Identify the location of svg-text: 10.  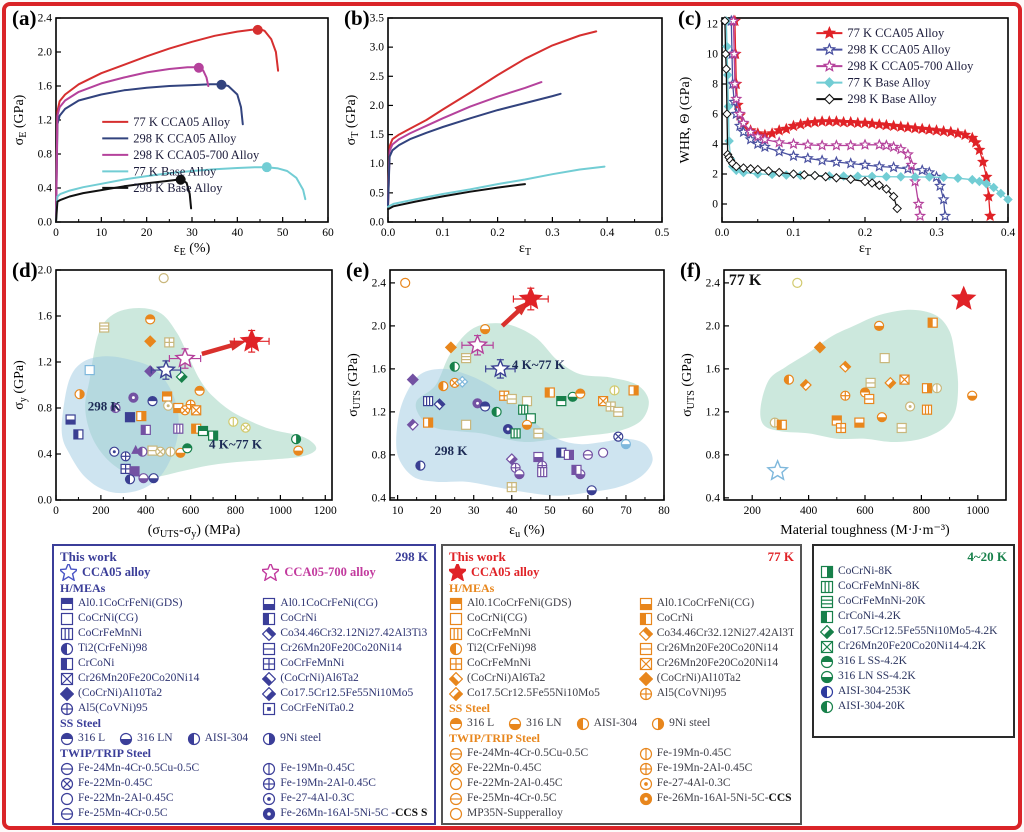
(713, 55).